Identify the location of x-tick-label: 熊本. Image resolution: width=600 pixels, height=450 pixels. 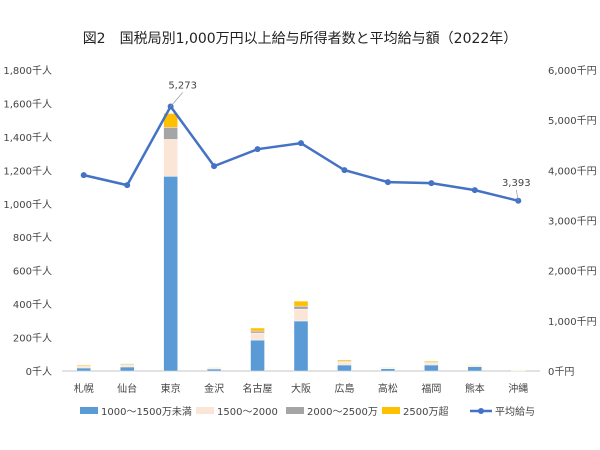
(475, 388).